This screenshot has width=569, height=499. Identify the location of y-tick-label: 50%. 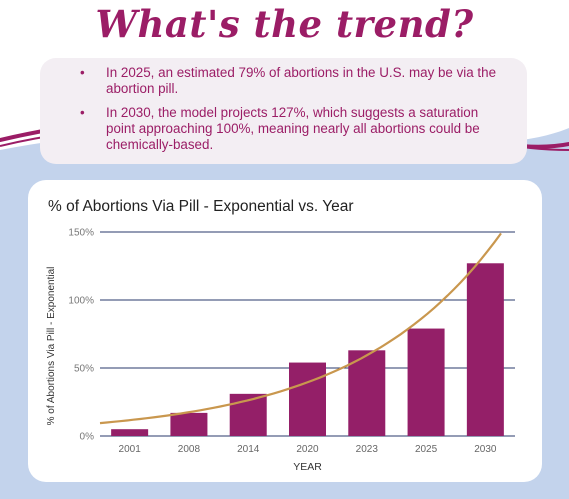
(84, 369).